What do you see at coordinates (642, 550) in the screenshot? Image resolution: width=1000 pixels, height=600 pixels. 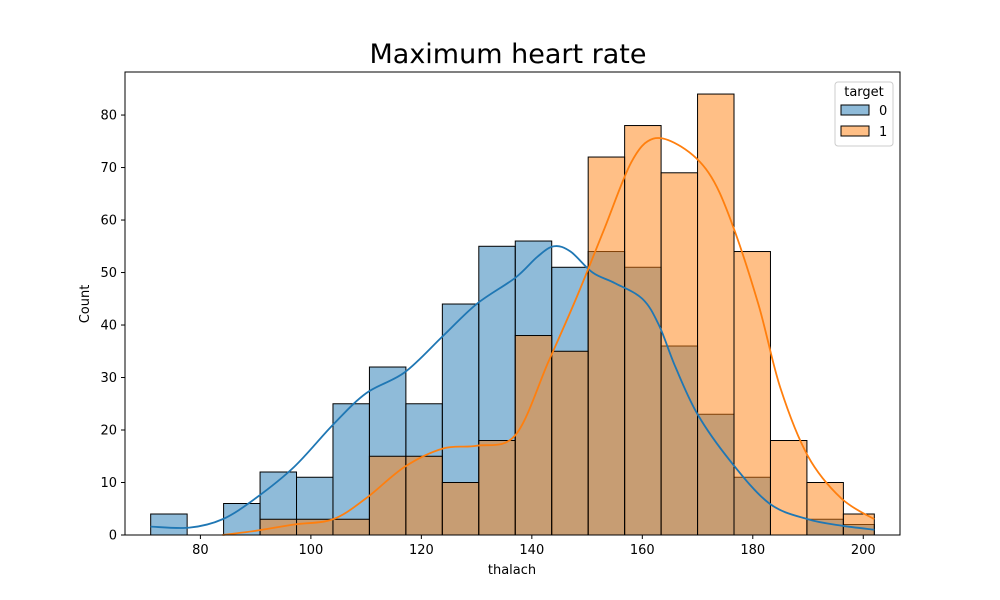 I see `x-tick-label: 160` at bounding box center [642, 550].